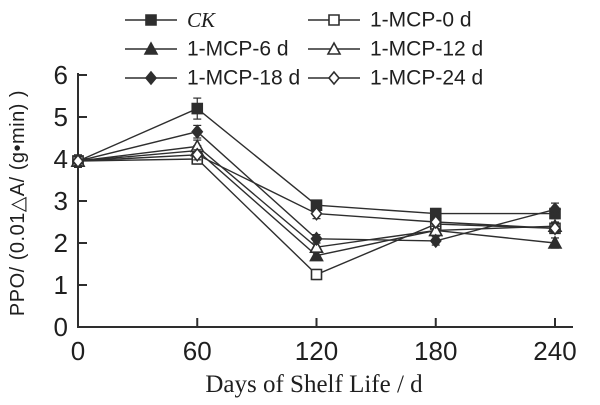 Image resolution: width=600 pixels, height=405 pixels. I want to click on y-tick-label: 5, so click(61, 117).